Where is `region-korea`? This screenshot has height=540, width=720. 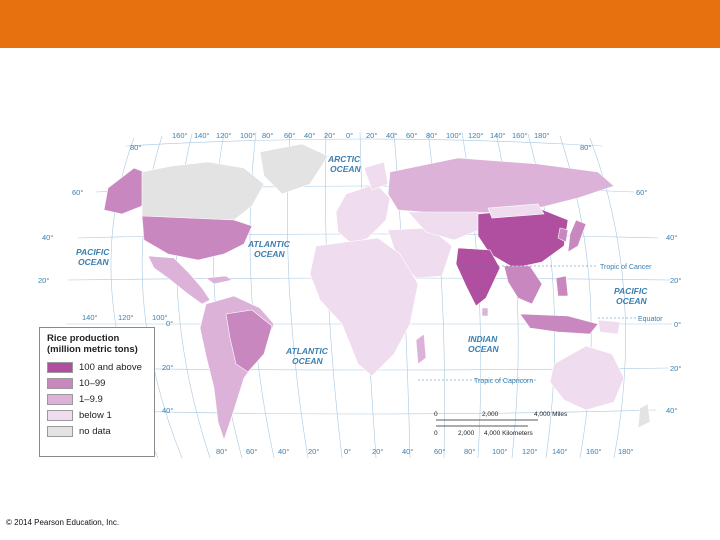
region-korea is located at coordinates (563, 235).